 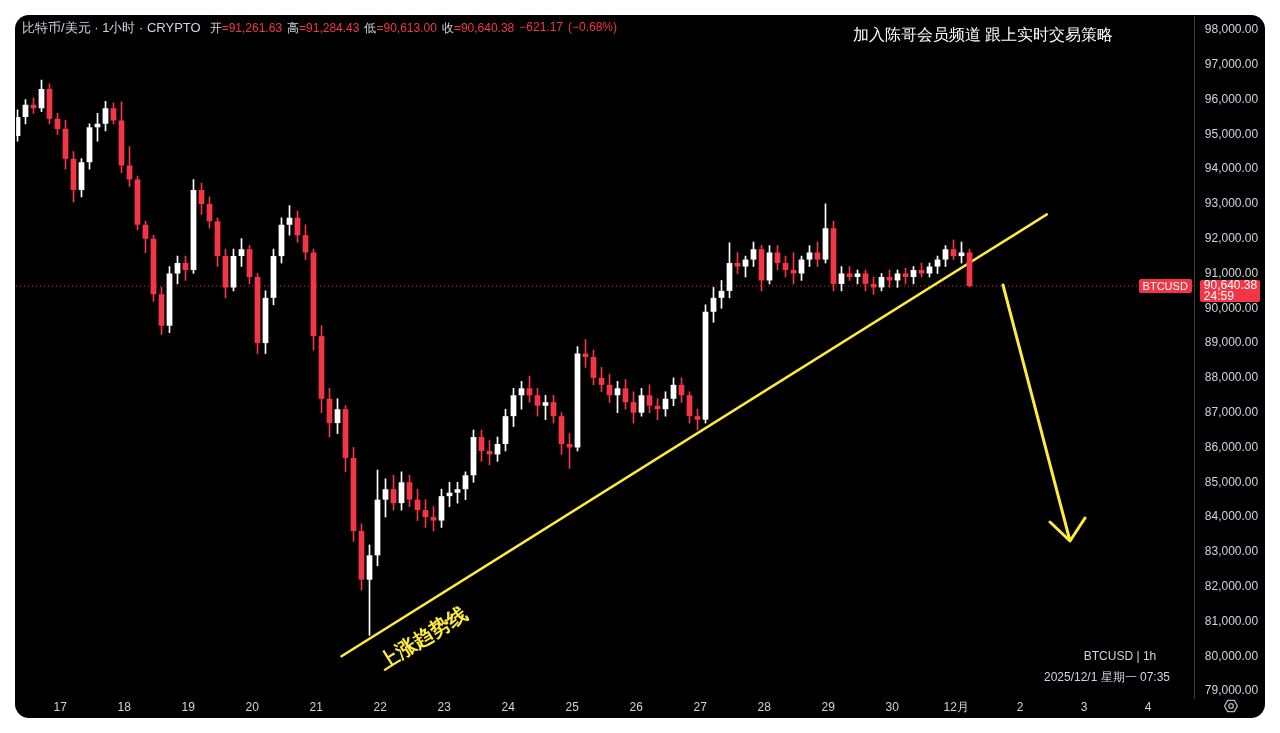 What do you see at coordinates (1231, 285) in the screenshot?
I see `text: 90,640.38` at bounding box center [1231, 285].